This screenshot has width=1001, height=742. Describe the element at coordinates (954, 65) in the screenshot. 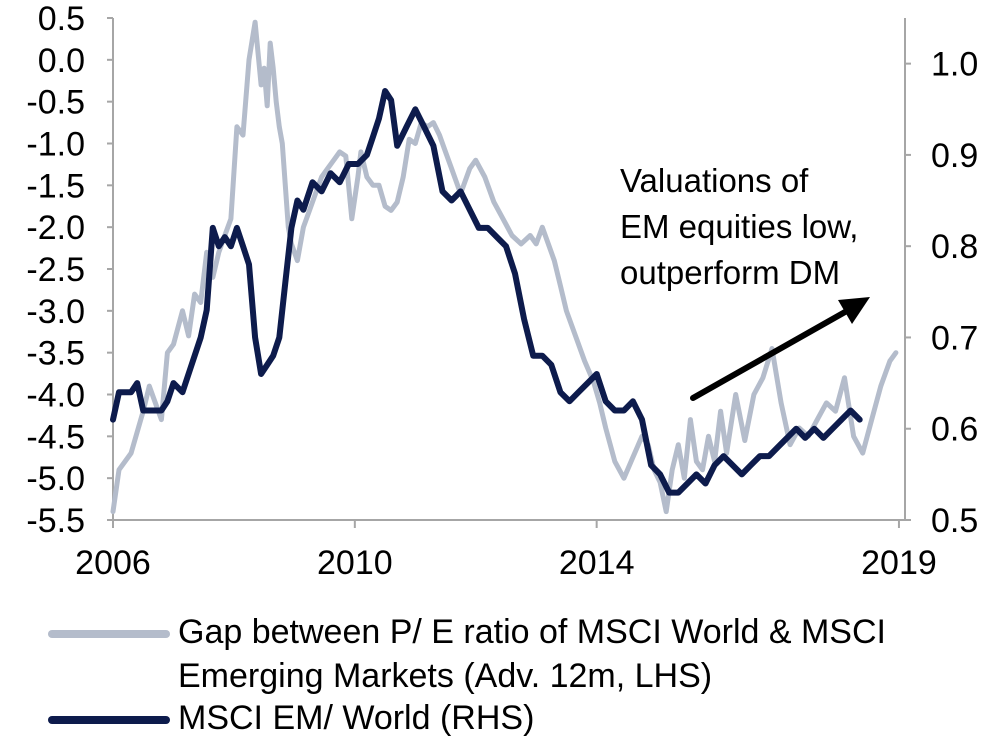

I see `right-tick-label: 1.0` at that location.